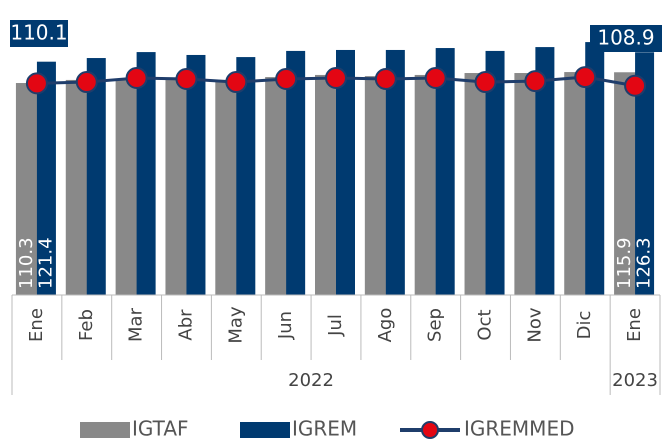  Describe the element at coordinates (235, 325) in the screenshot. I see `x-tick-label: May` at that location.